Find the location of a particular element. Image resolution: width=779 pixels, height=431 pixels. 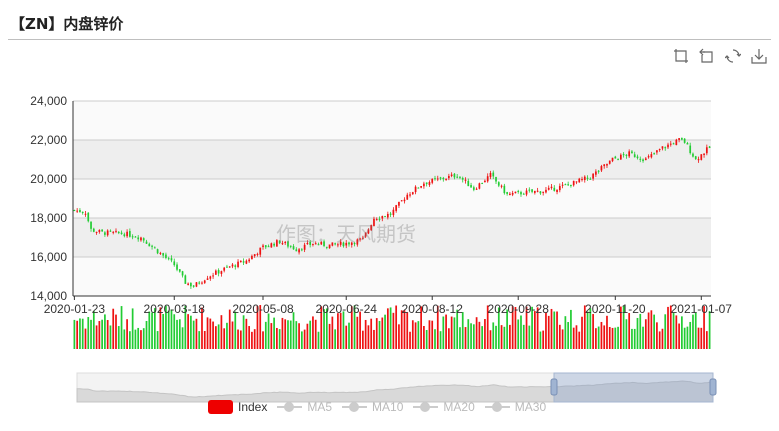

legend-item-index: Index is located at coordinates (237, 407).